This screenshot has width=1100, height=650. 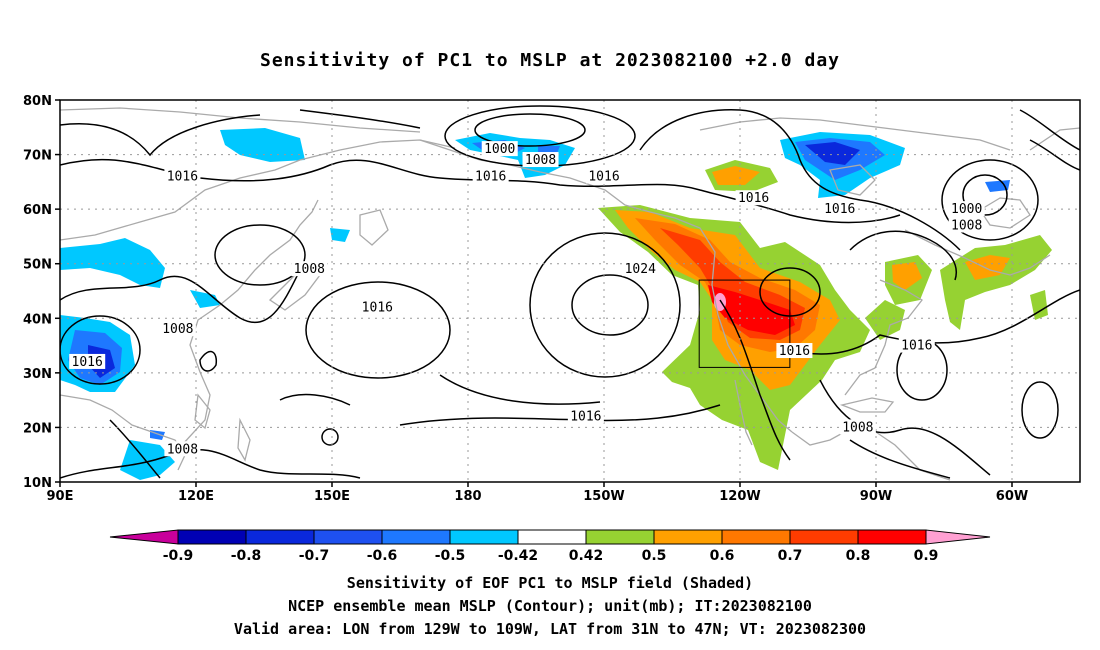 I want to click on colorbar-under-triangle, so click(x=144, y=537).